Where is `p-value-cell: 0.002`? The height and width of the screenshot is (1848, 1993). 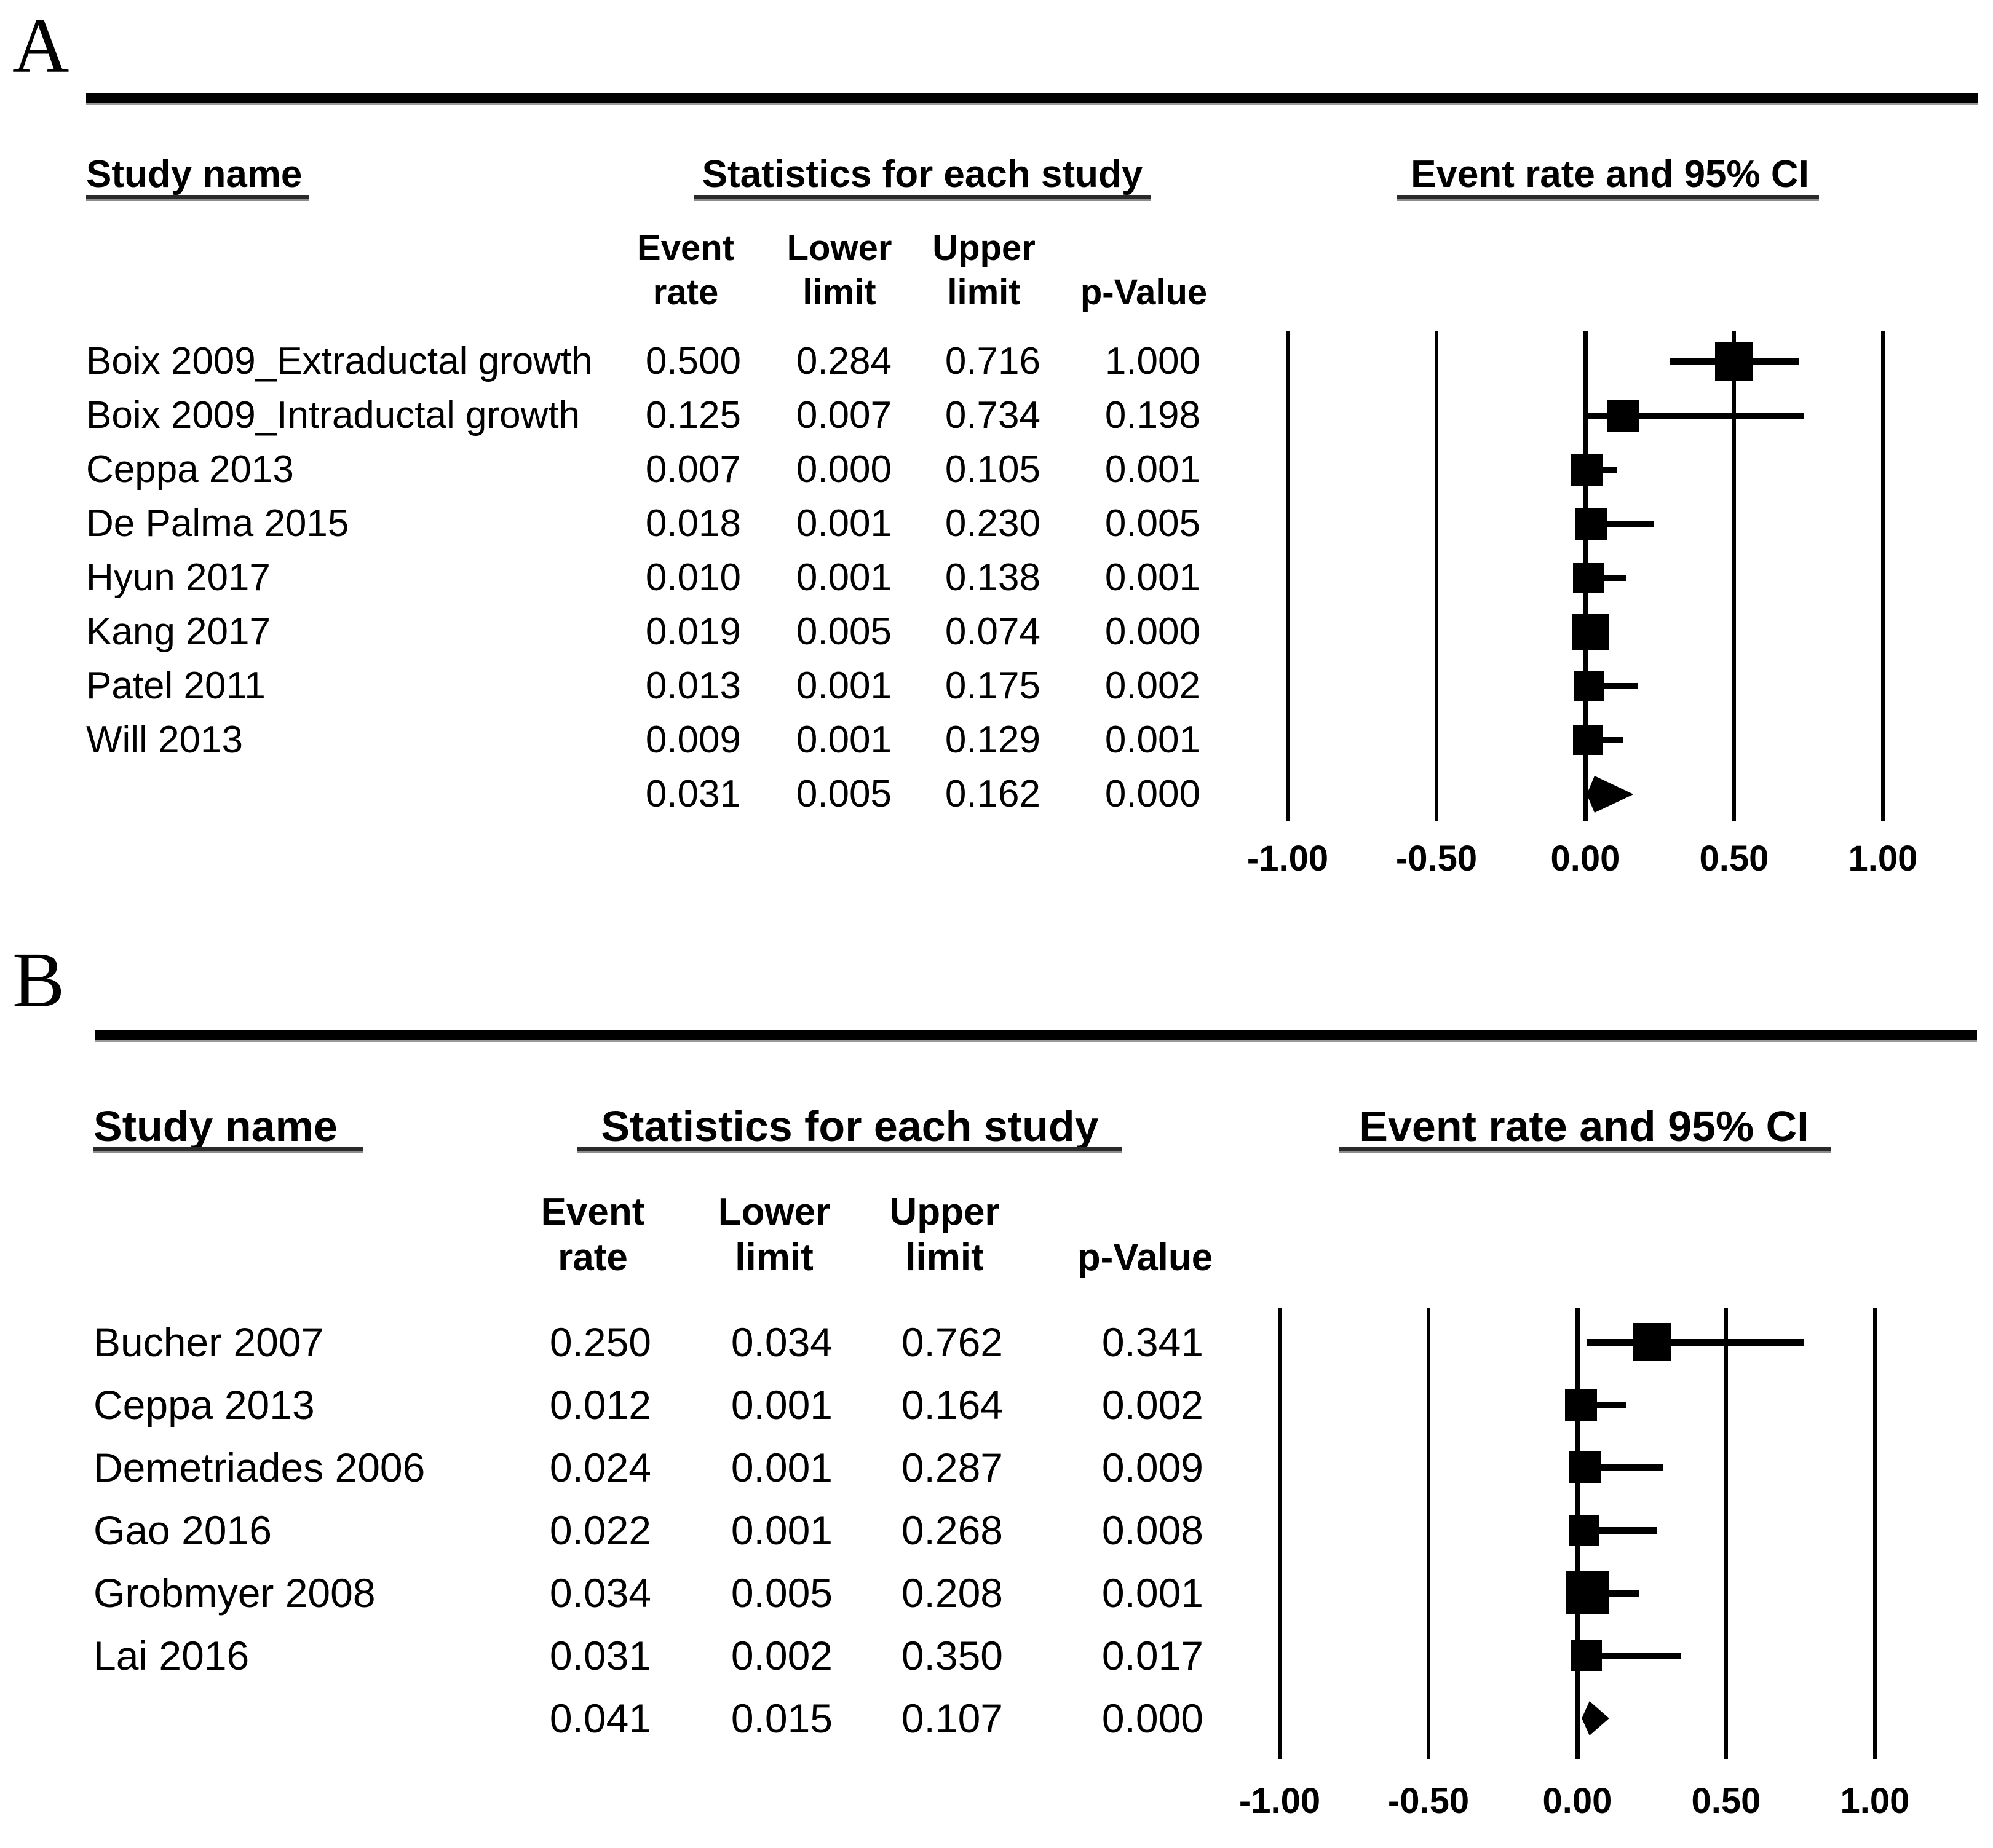
p-value-cell: 0.002 is located at coordinates (1152, 1405).